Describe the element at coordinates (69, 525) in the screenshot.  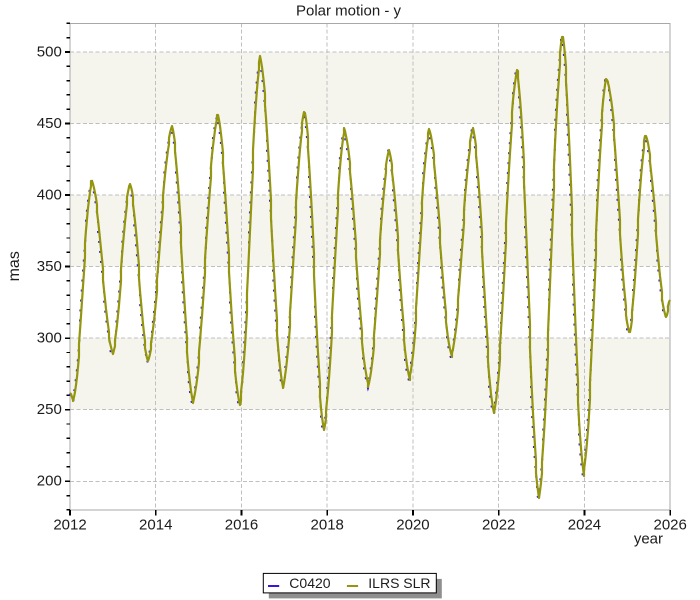
I see `svg-text: 2012` at that location.